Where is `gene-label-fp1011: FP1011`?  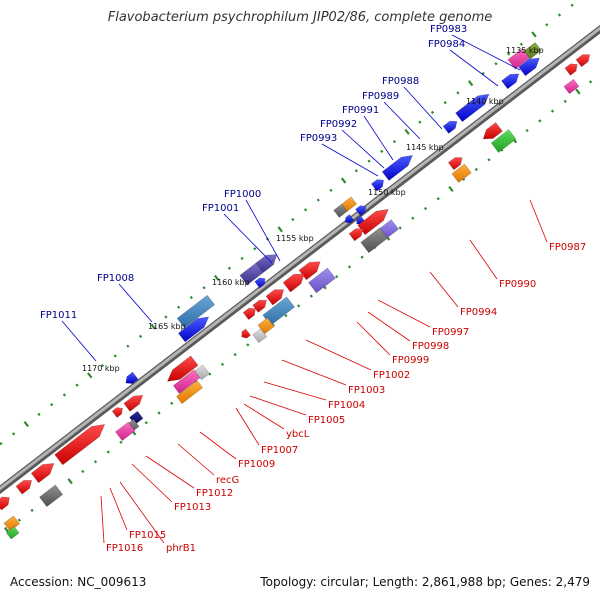
gene-label-fp1011: FP1011 is located at coordinates (58, 315).